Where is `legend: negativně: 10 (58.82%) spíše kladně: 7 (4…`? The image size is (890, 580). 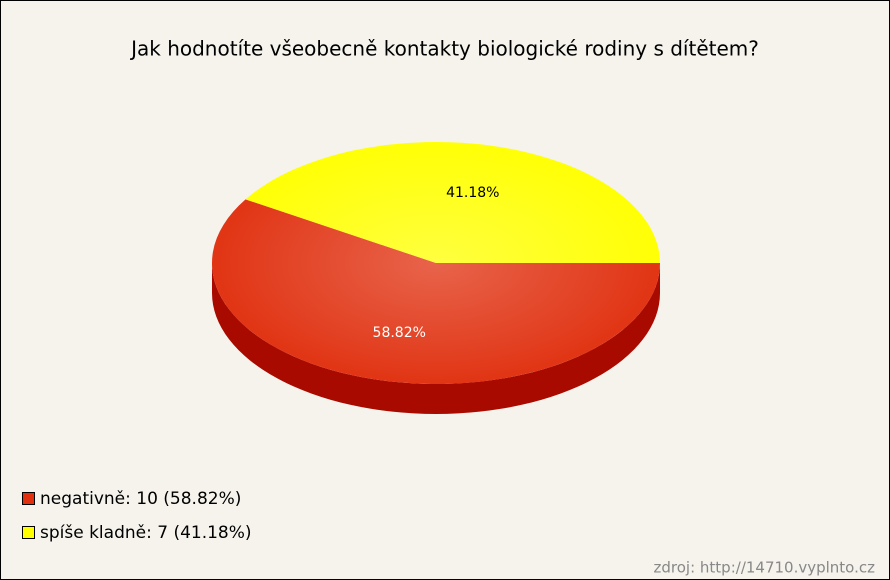
legend: negativně: 10 (58.82%) spíše kladně: 7 (4… is located at coordinates (137, 516).